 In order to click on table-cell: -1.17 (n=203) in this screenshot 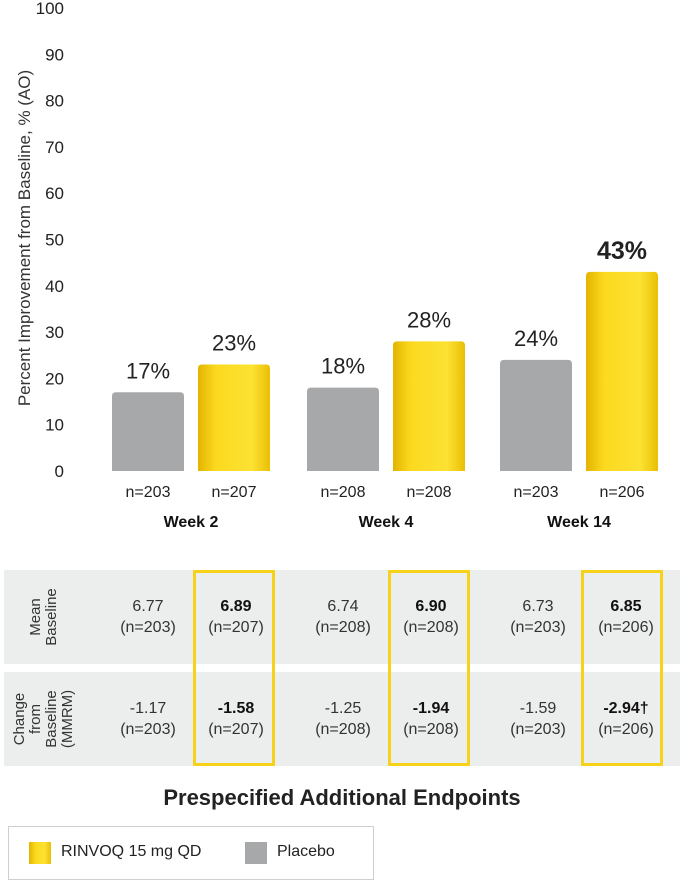, I will do `click(148, 719)`.